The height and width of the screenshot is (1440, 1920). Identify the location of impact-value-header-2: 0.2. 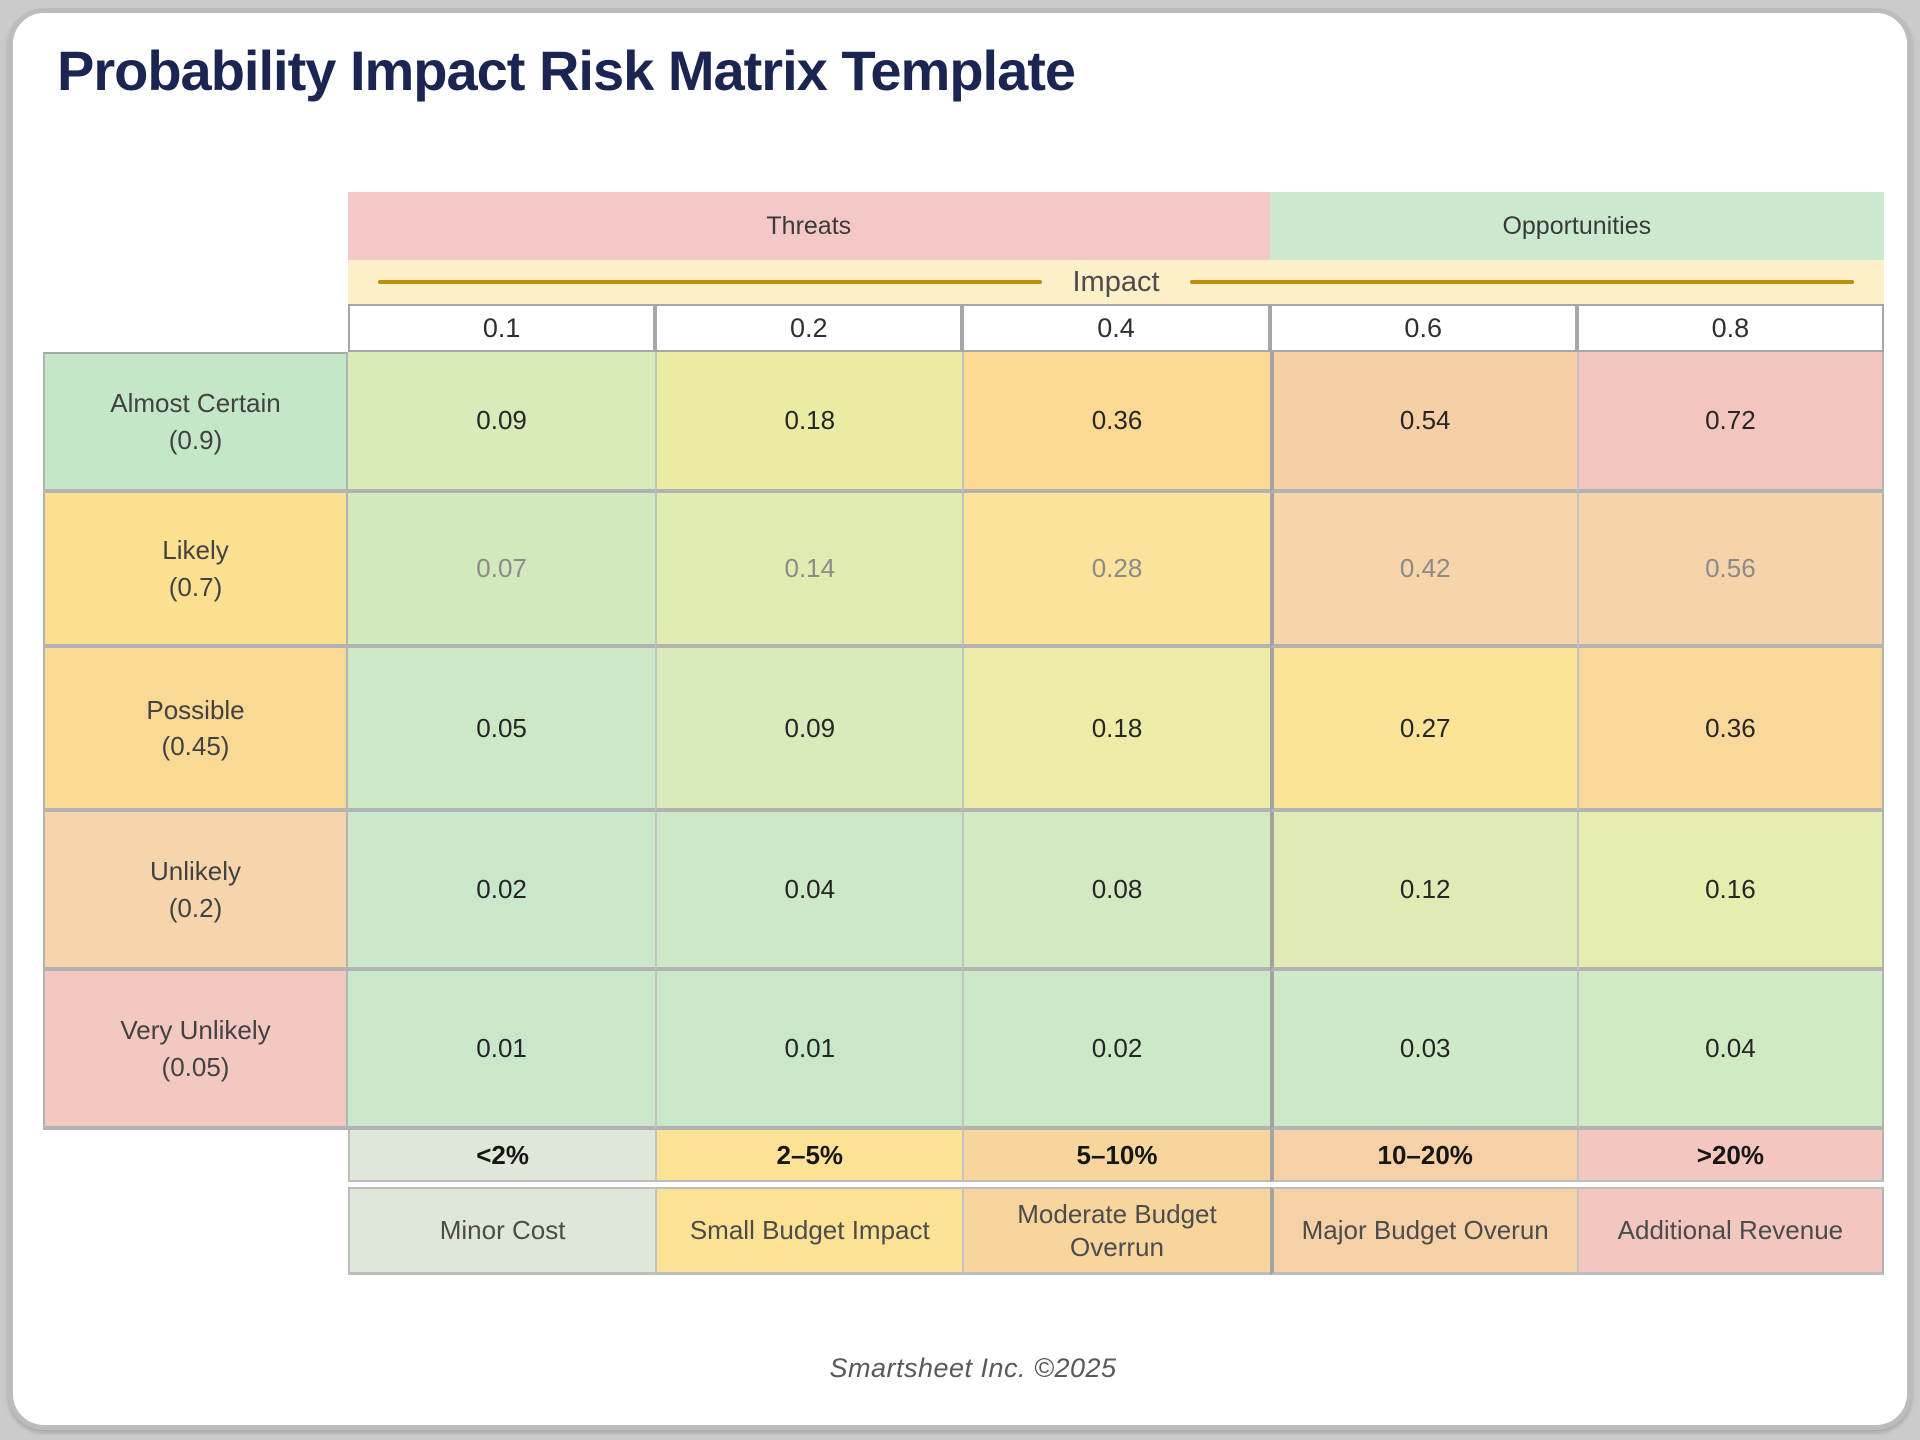
(809, 328).